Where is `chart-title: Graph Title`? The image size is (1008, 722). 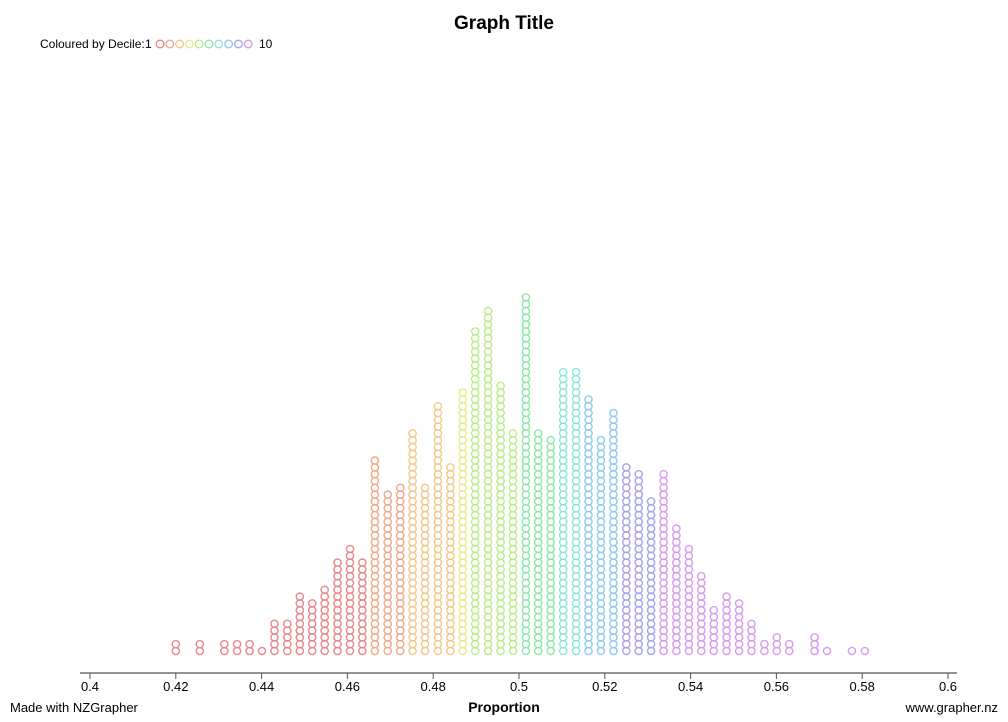
chart-title: Graph Title is located at coordinates (504, 23).